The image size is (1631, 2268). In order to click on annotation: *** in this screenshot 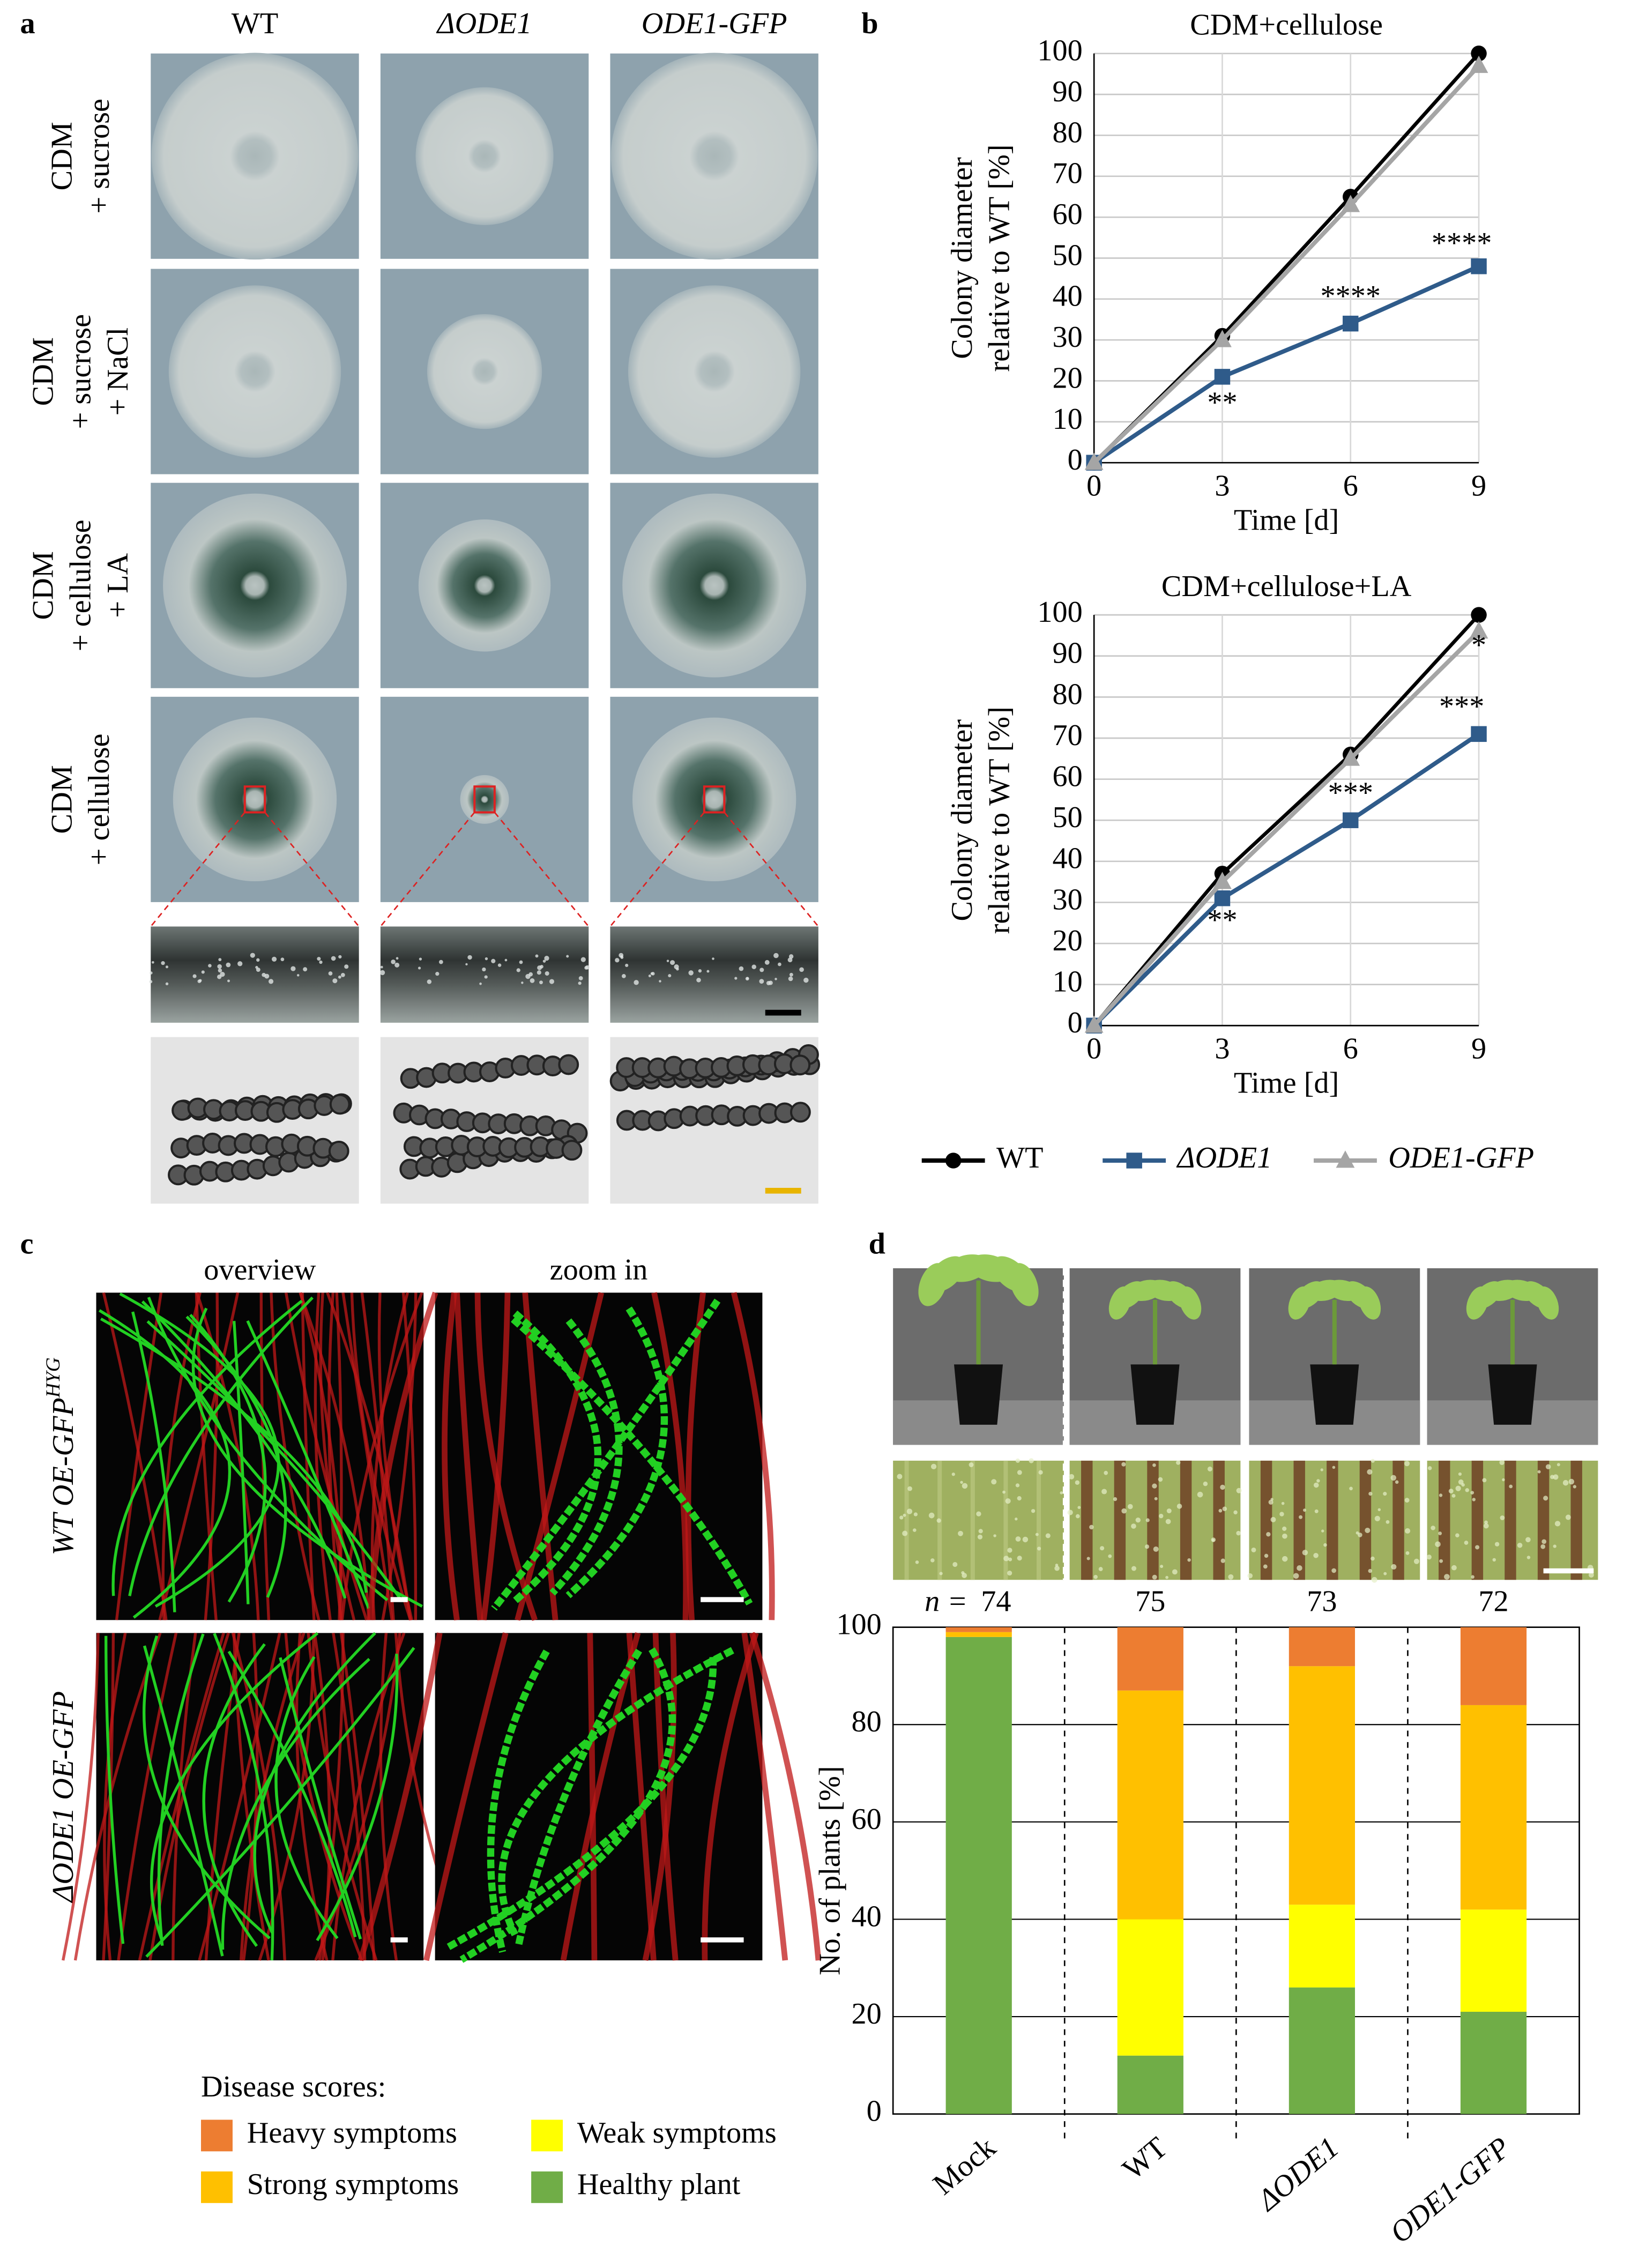, I will do `click(1461, 706)`.